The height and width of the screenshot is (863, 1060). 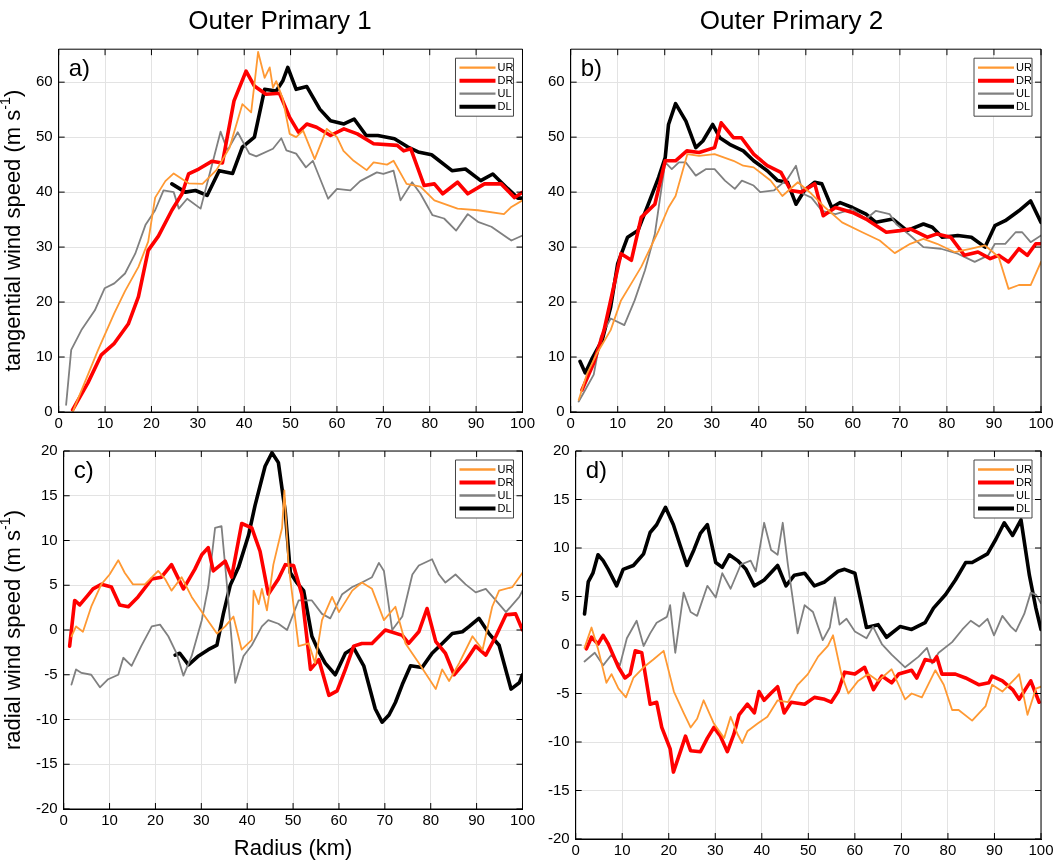 I want to click on annotation: a), so click(x=79, y=67).